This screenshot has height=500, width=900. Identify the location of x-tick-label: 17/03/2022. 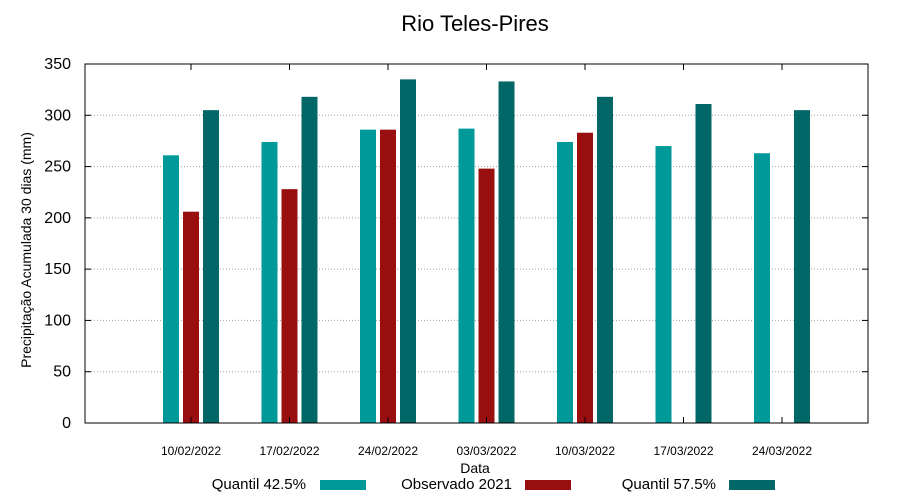
(683, 451).